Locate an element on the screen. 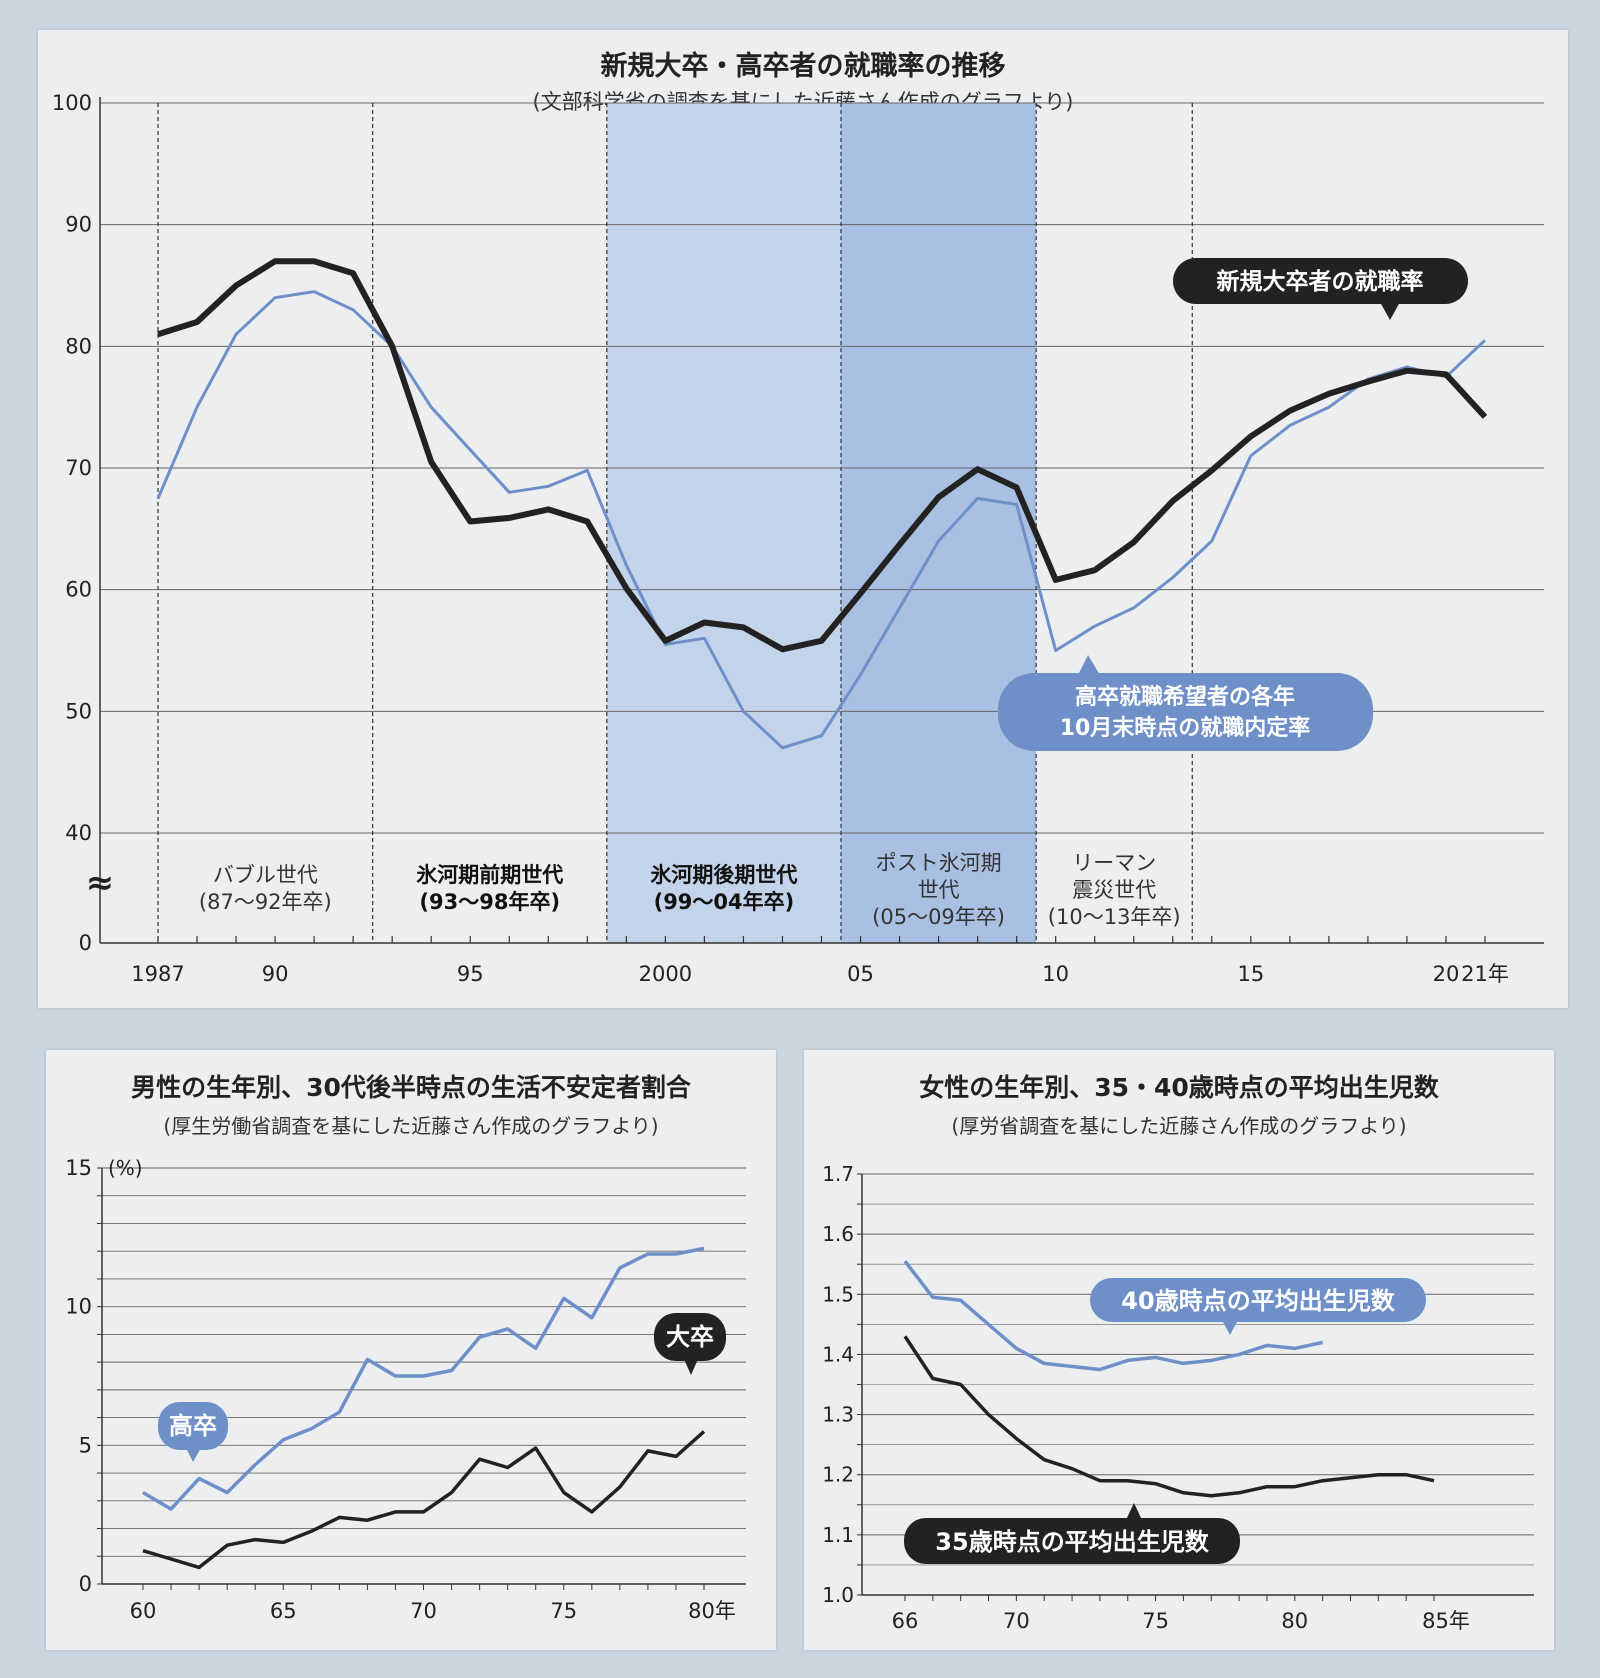  y-tick-label: 5 is located at coordinates (85, 1445).